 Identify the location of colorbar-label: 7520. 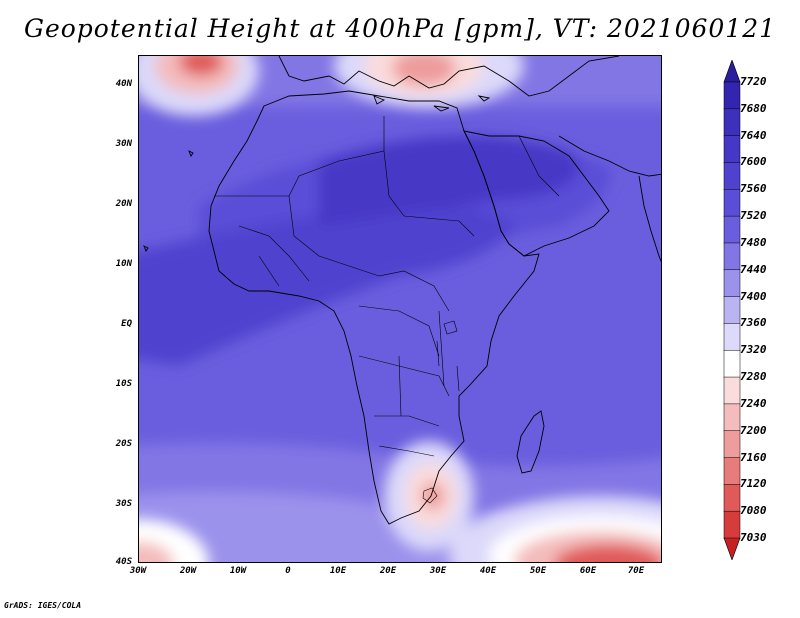
(753, 216).